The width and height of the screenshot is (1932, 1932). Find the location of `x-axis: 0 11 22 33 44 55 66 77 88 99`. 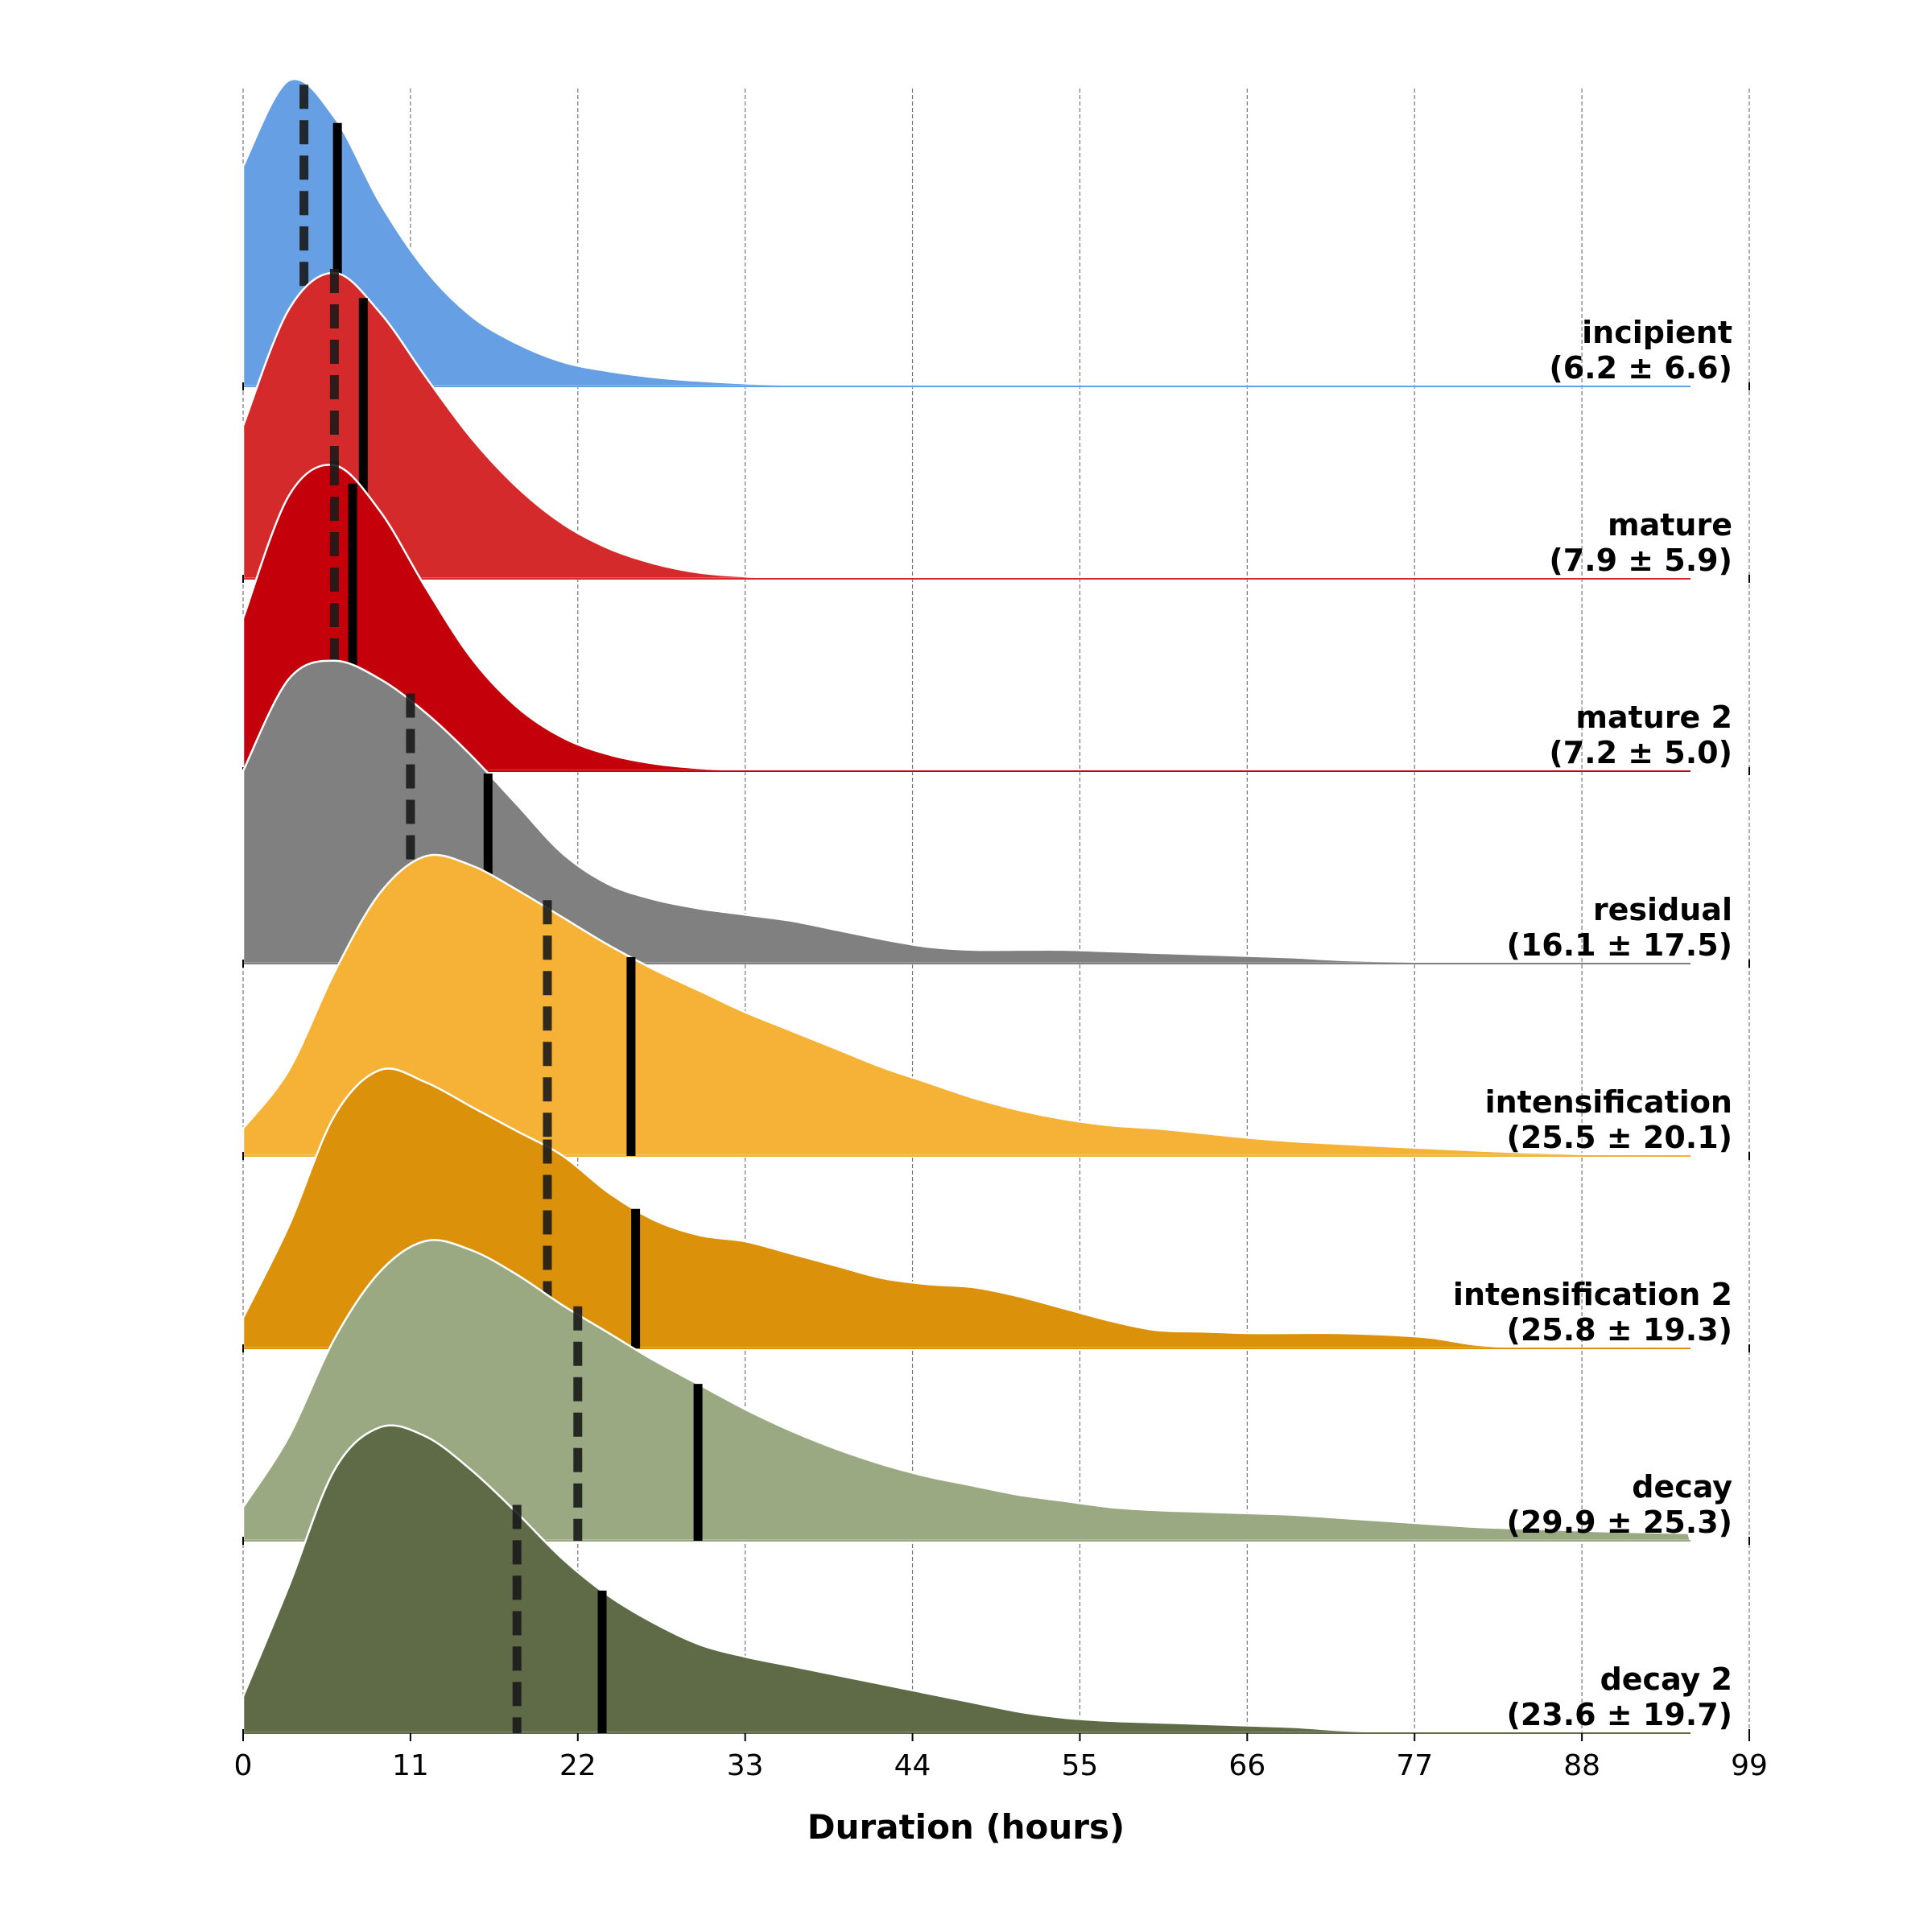

x-axis: 0 11 22 33 44 55 66 77 88 99 is located at coordinates (1001, 1757).